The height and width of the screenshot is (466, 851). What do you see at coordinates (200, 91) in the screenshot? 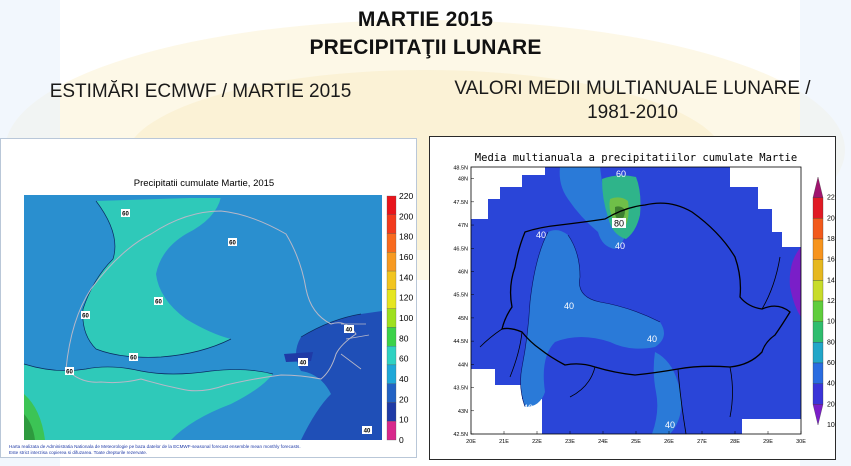
I see `left-heading: ESTIMĂRI ECMWF / MARTIE 2015` at bounding box center [200, 91].